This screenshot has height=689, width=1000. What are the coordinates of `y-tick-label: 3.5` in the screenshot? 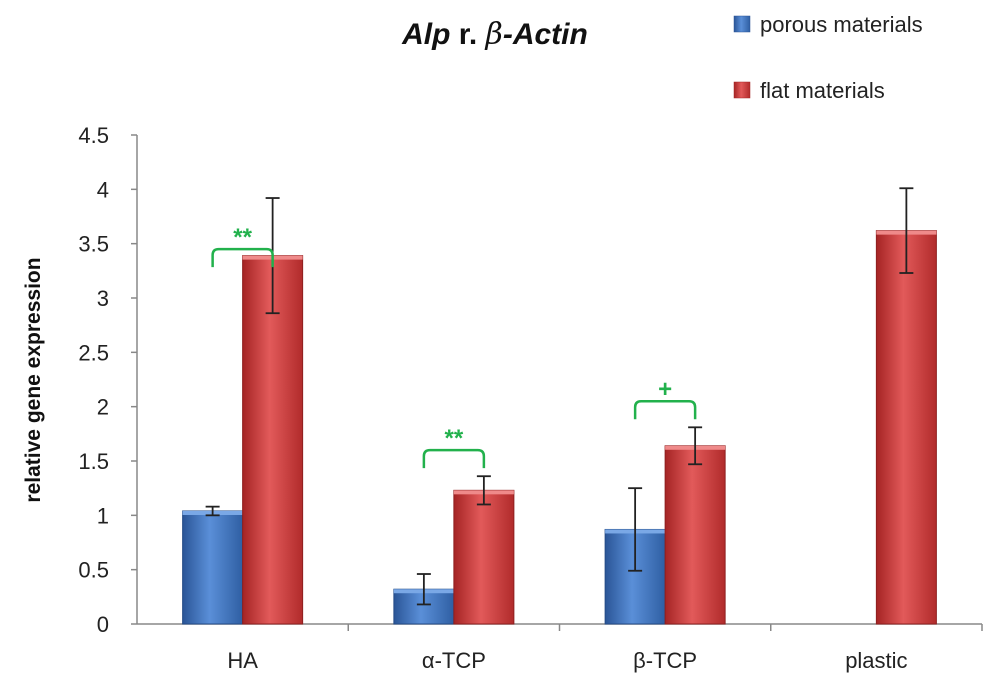 It's located at (93, 244).